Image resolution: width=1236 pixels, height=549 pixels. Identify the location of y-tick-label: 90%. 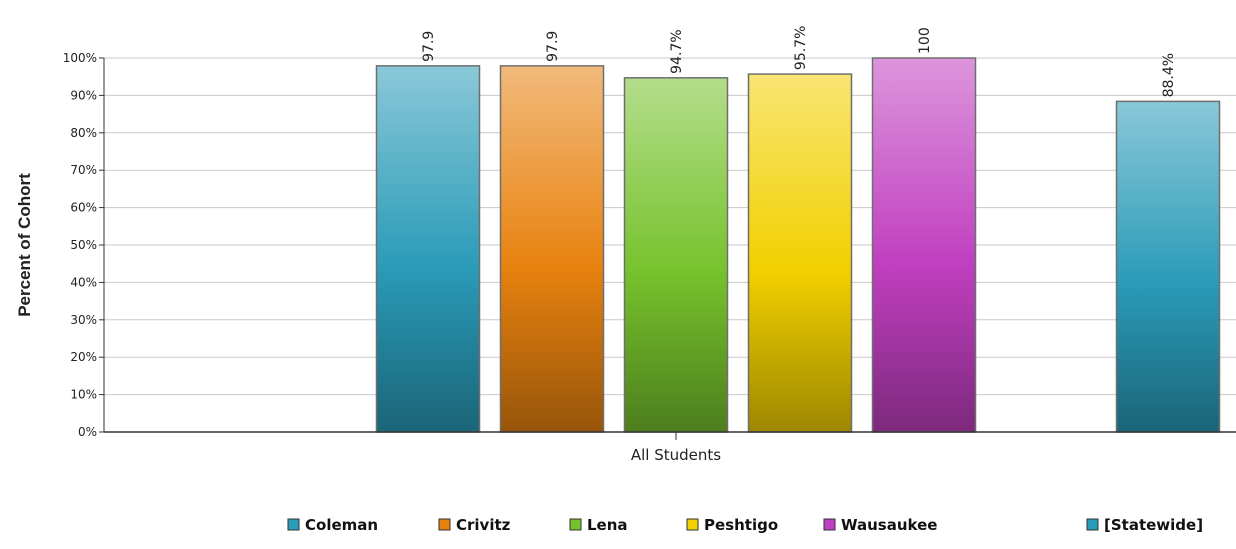
(83, 95).